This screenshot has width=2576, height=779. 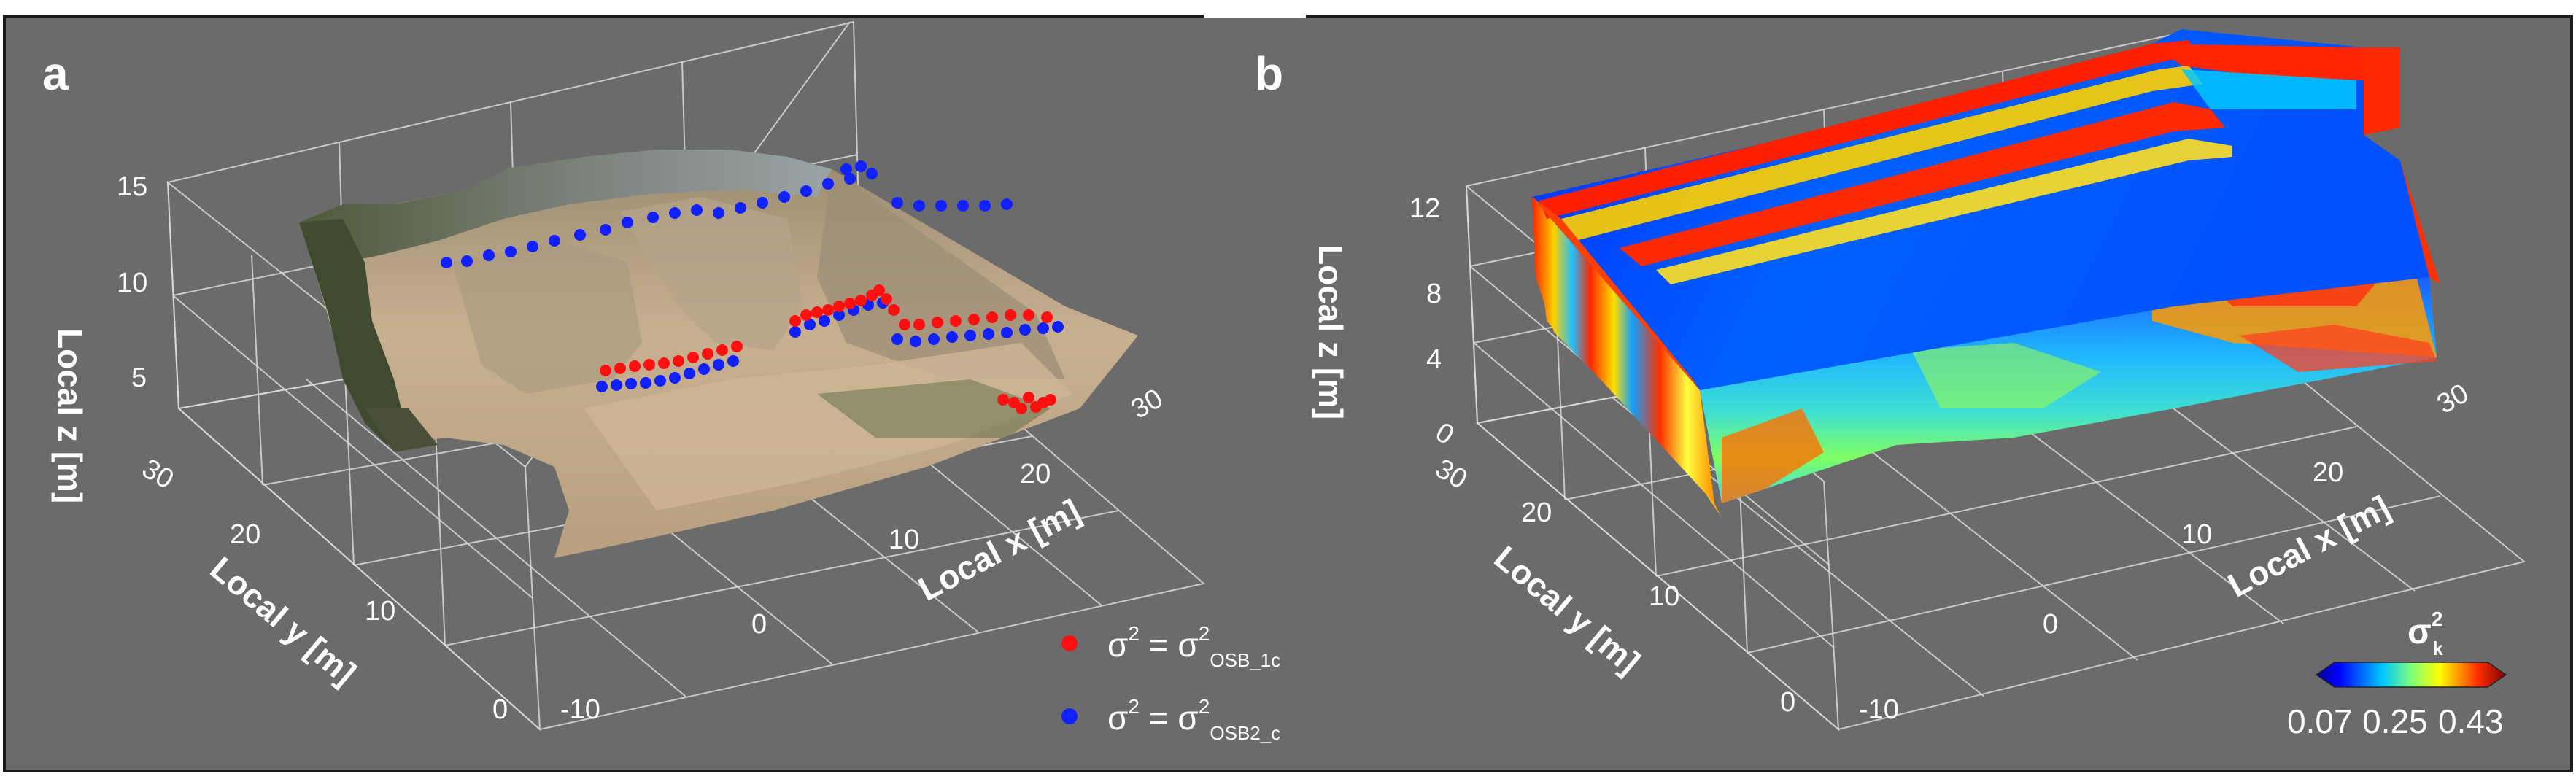 What do you see at coordinates (2050, 624) in the screenshot?
I see `panel-b-x-tick: 0` at bounding box center [2050, 624].